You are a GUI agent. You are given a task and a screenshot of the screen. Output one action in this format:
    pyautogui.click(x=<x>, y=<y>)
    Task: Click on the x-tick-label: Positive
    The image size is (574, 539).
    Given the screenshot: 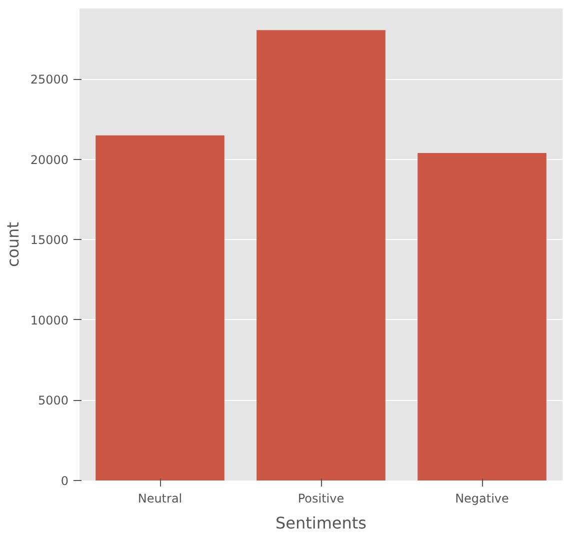 What is the action you would take?
    pyautogui.click(x=321, y=499)
    